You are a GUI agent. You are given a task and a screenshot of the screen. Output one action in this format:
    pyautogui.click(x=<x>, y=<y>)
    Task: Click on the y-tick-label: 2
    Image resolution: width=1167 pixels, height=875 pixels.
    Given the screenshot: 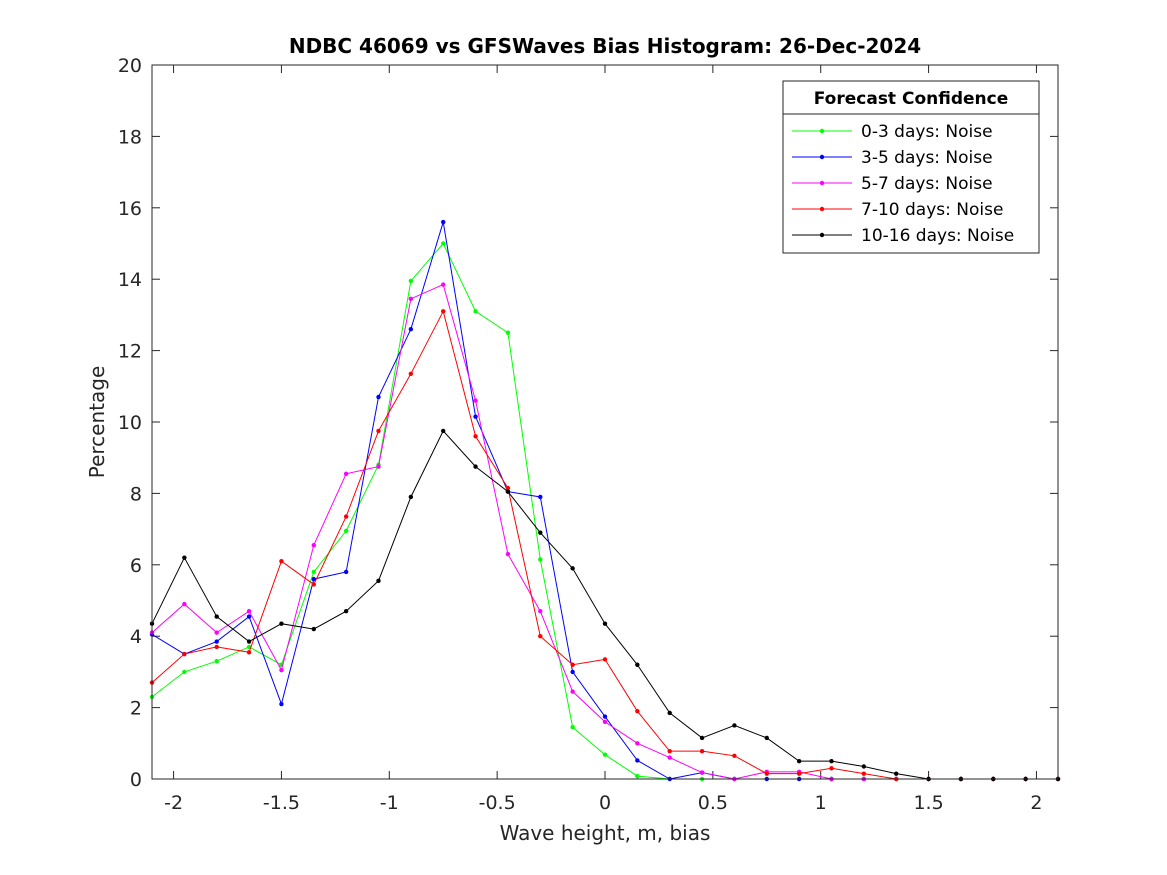 What is the action you would take?
    pyautogui.click(x=136, y=709)
    